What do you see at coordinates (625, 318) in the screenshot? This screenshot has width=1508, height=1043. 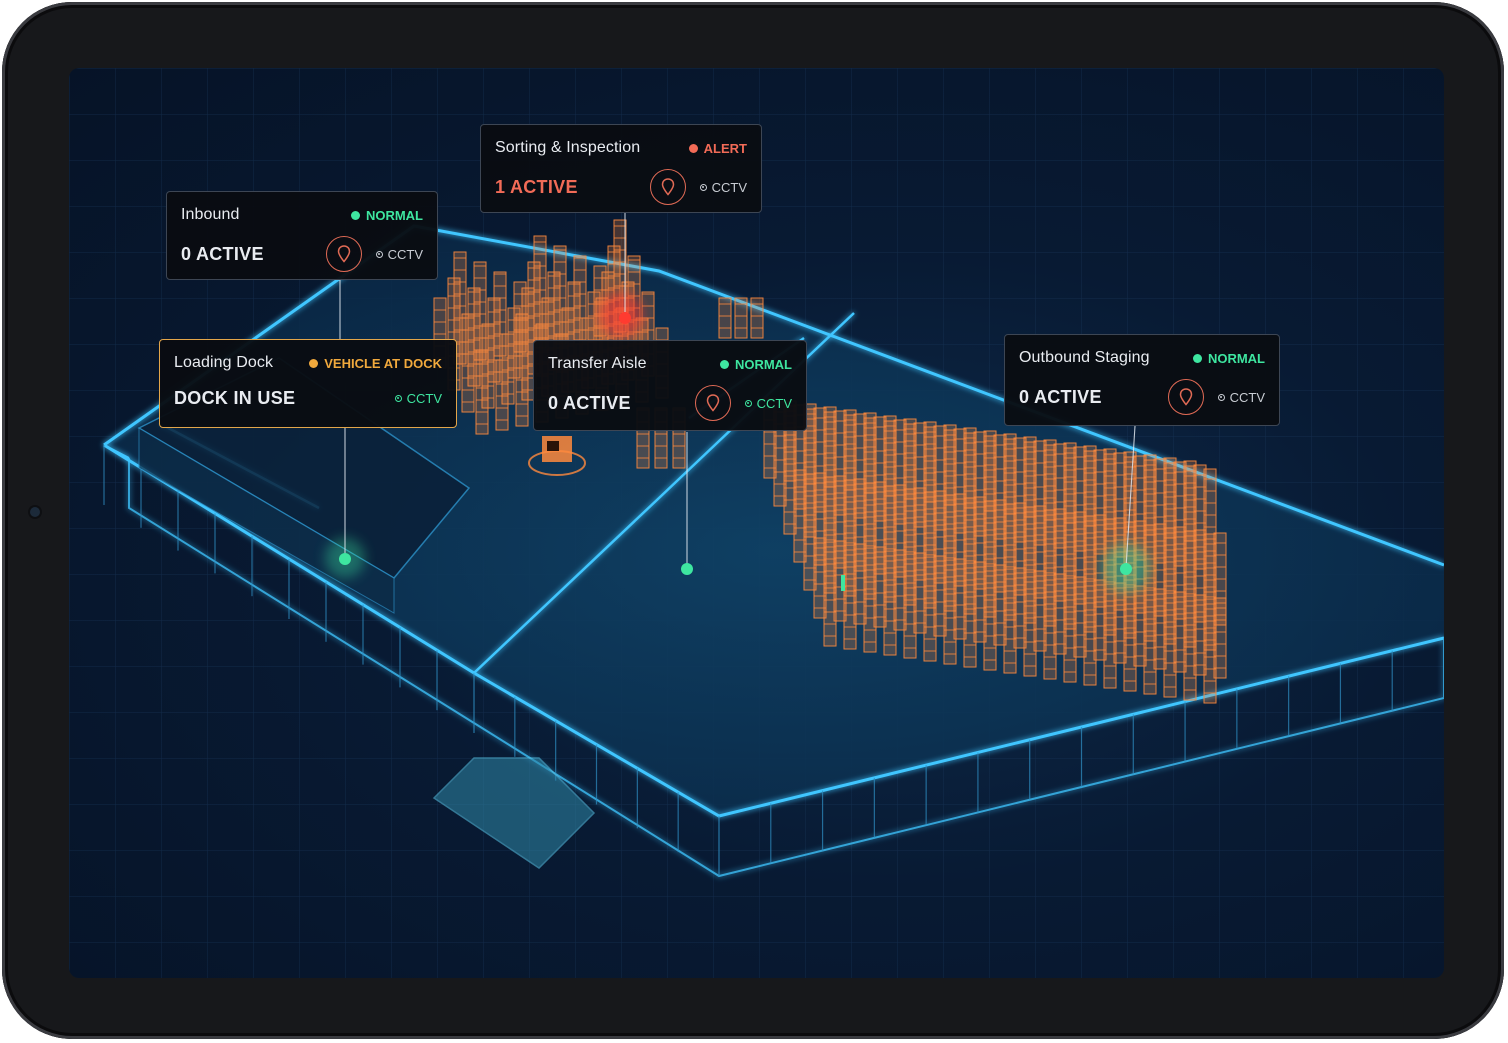 I see `sensor-marker-sorting` at bounding box center [625, 318].